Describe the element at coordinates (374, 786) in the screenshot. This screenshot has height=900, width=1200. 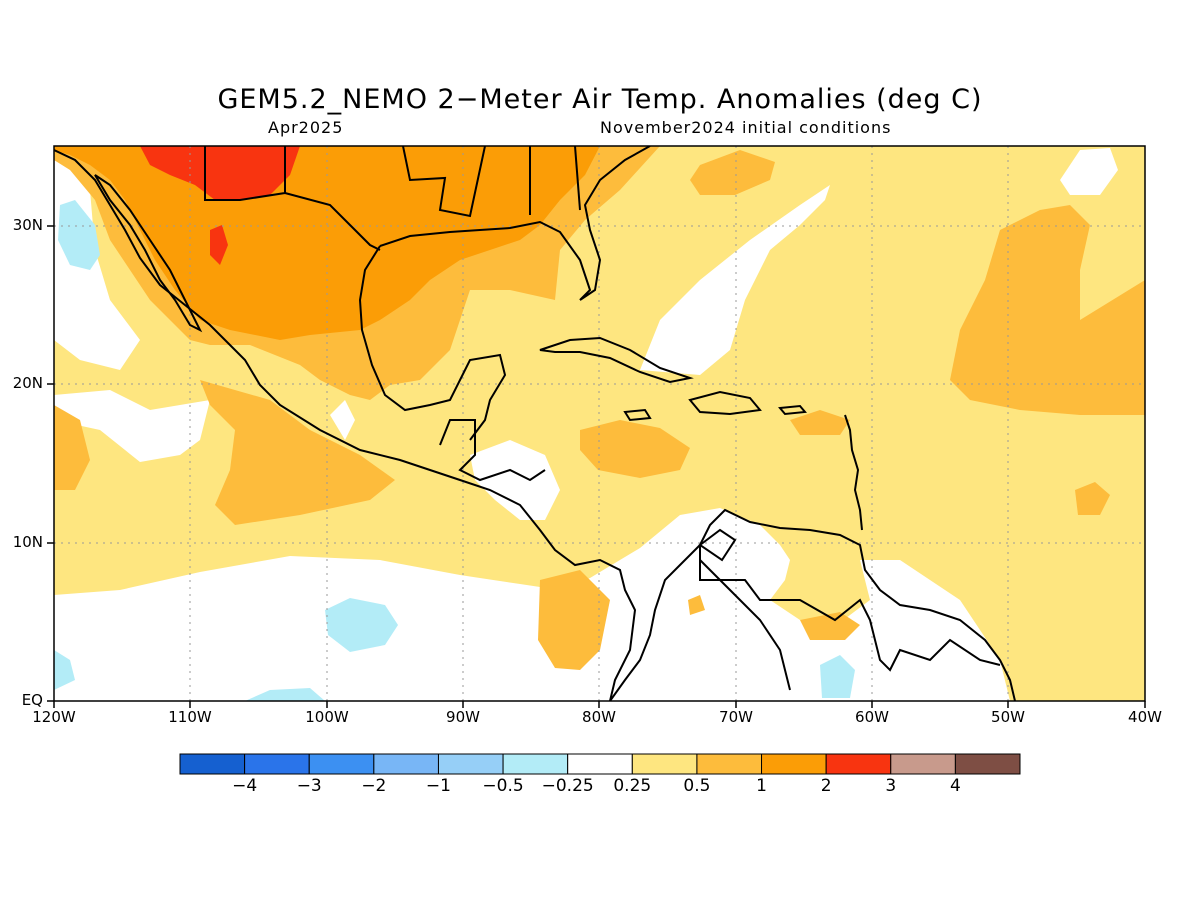
I see `colorbar-label: −2` at that location.